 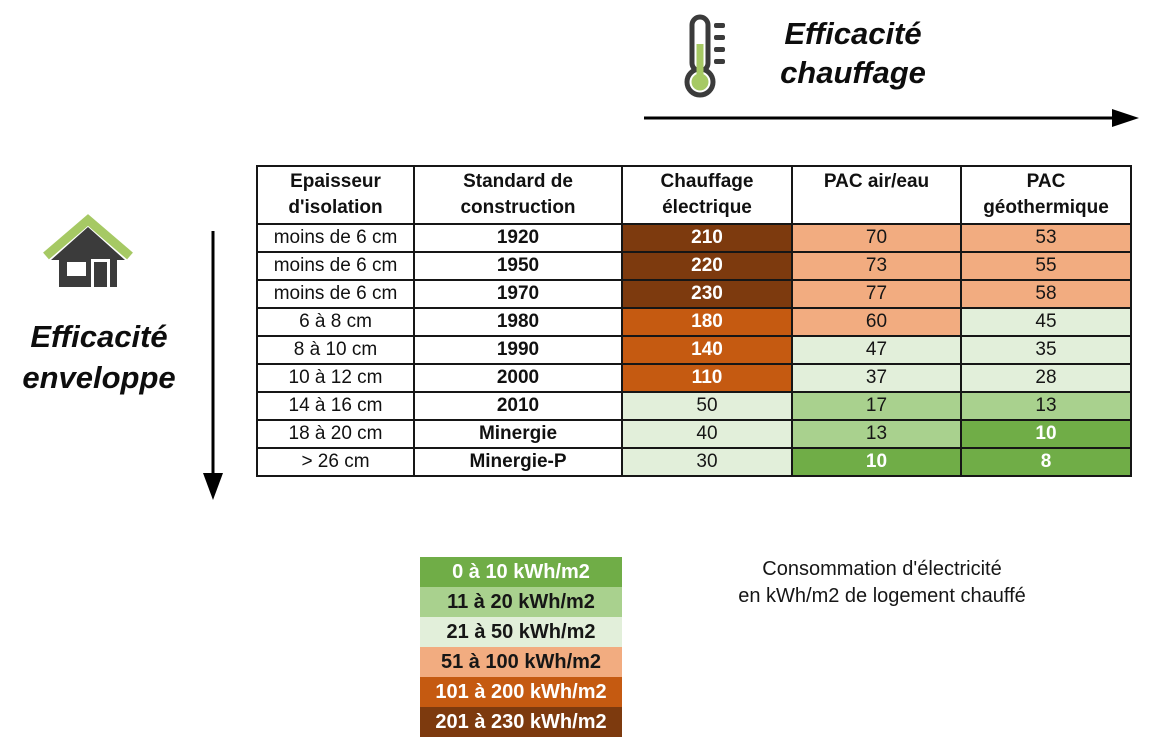 What do you see at coordinates (99, 377) in the screenshot?
I see `left-axis-title-line2: enveloppe` at bounding box center [99, 377].